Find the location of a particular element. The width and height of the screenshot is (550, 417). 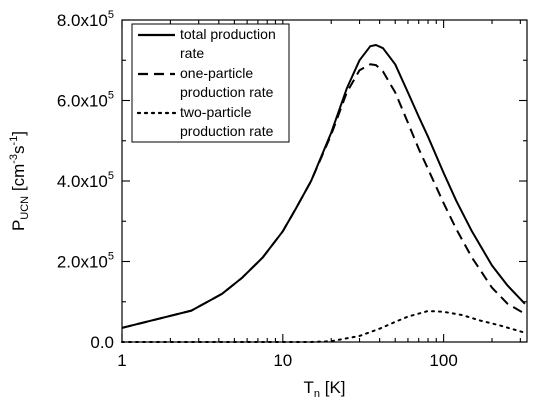

y-tick-label-main: 6.0x10 is located at coordinates (82, 101).